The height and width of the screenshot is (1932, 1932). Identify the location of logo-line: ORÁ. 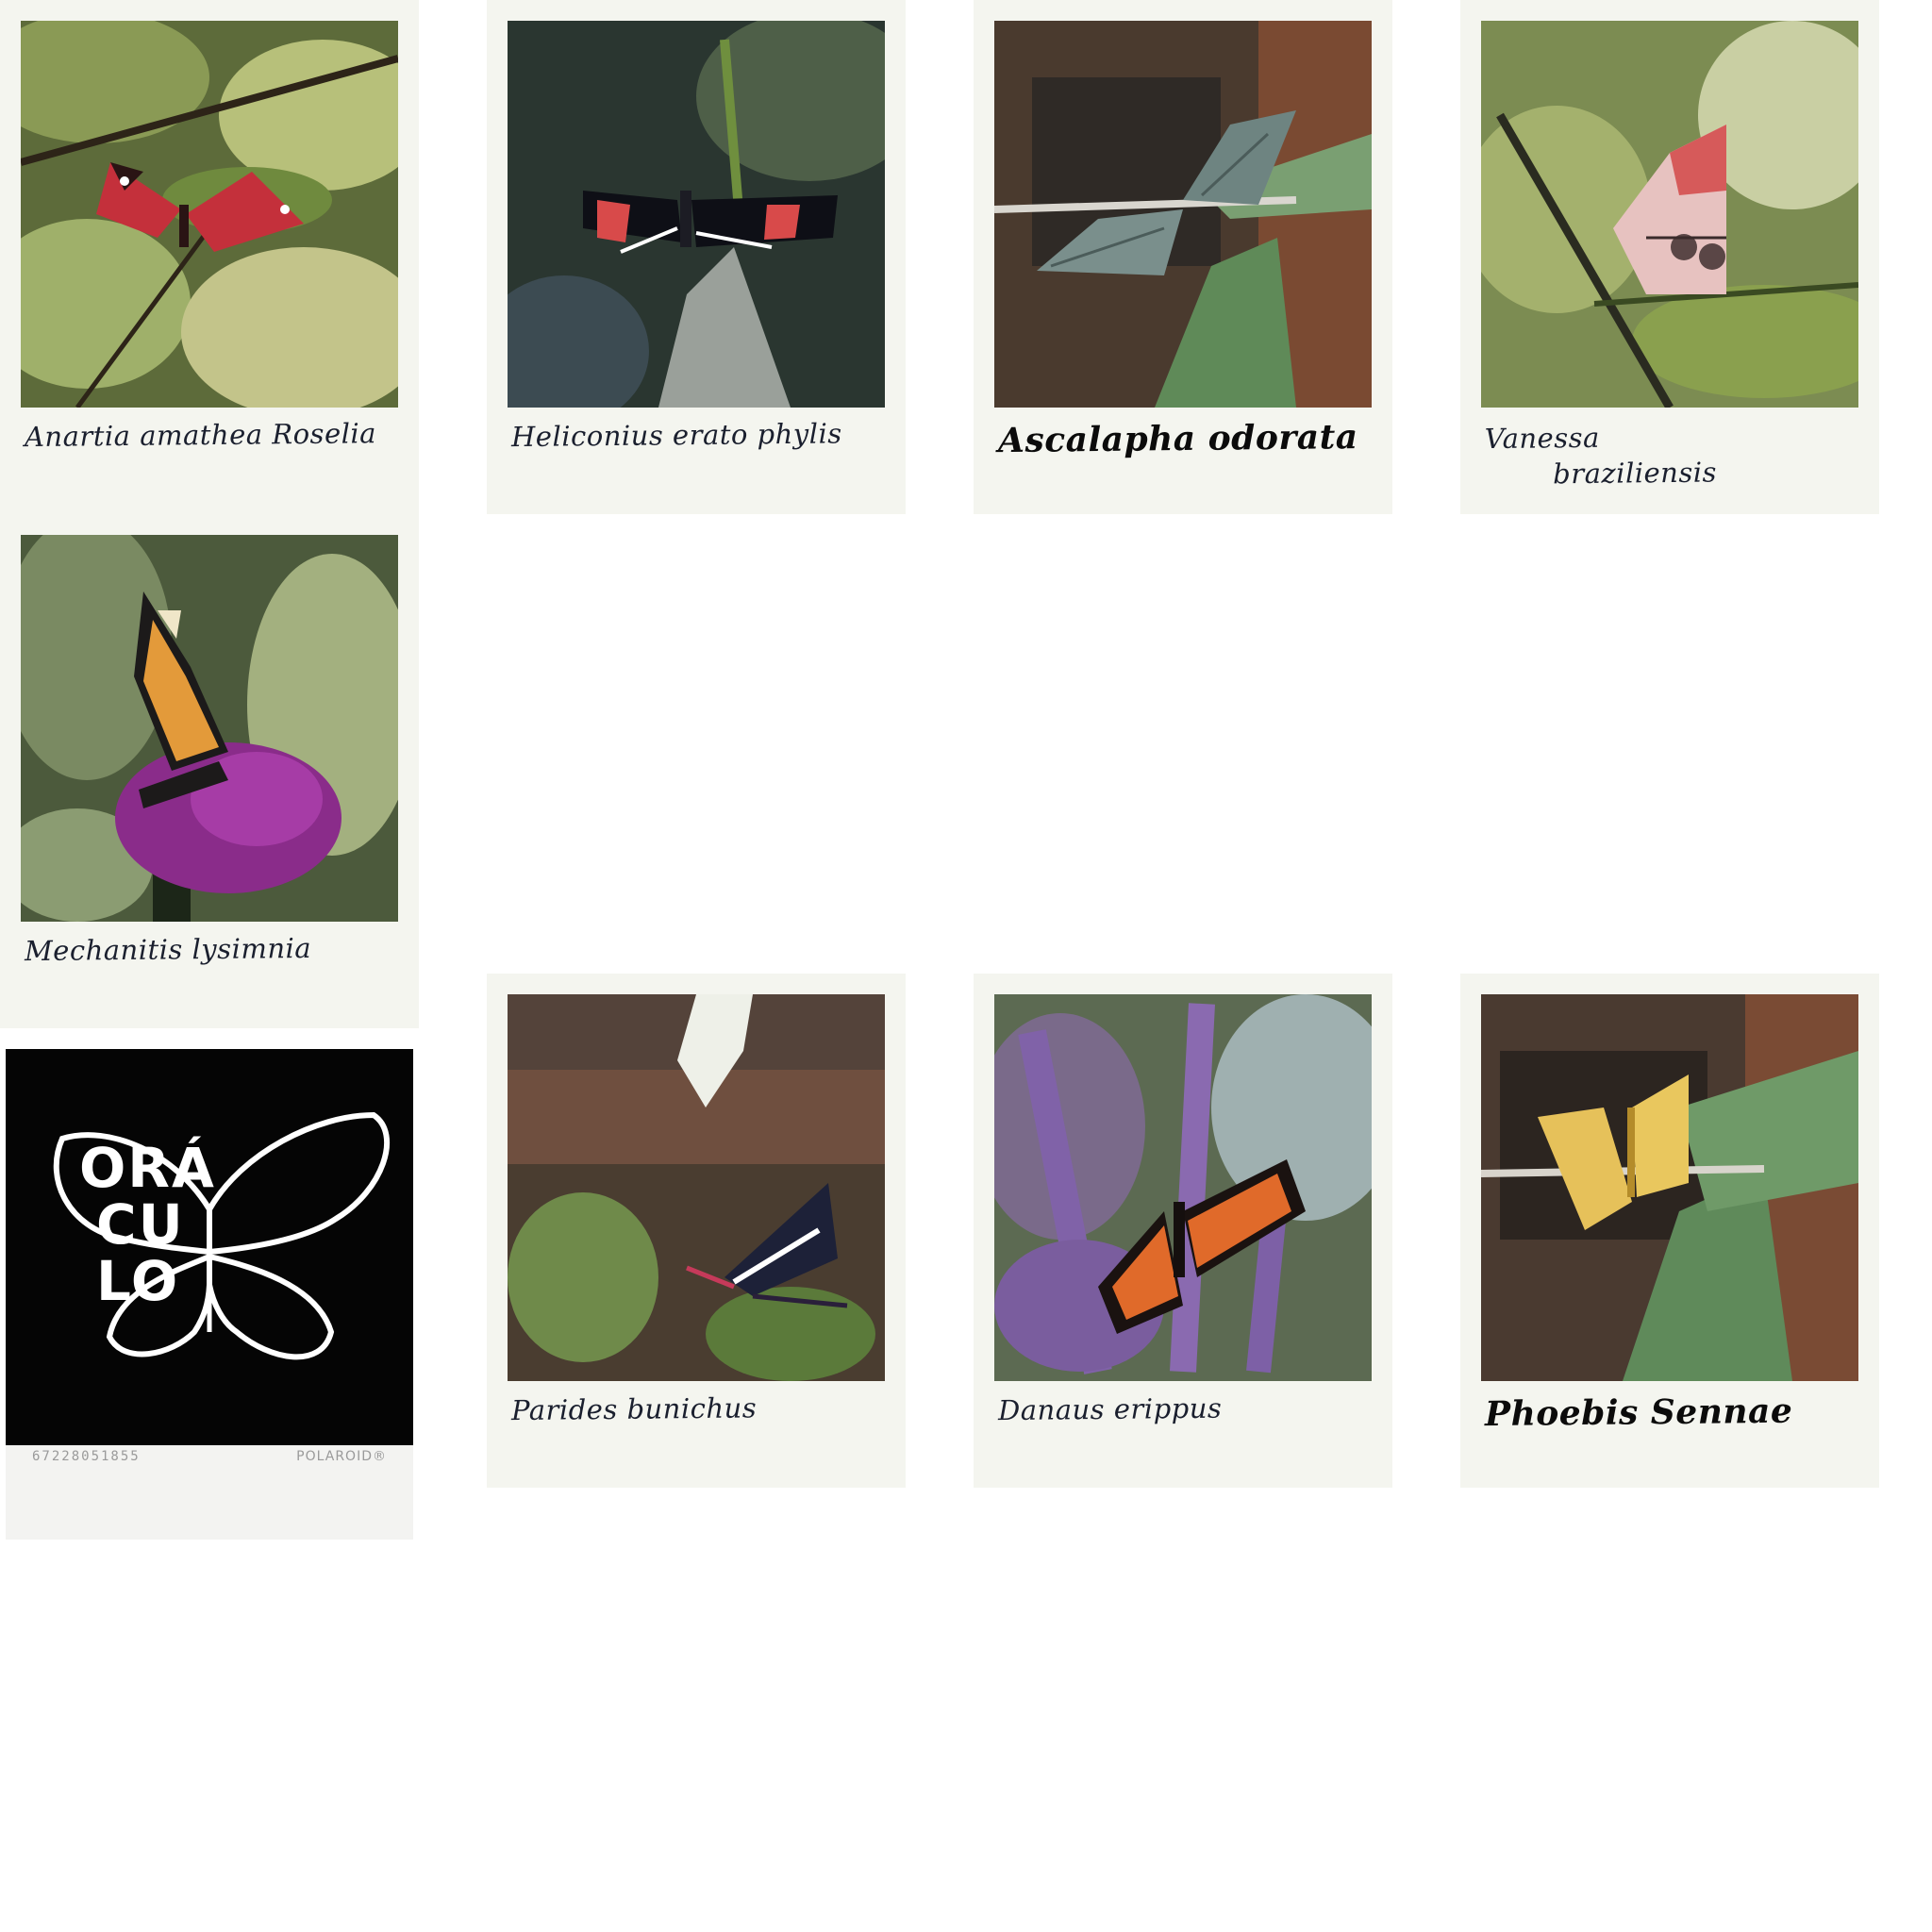
(148, 1168).